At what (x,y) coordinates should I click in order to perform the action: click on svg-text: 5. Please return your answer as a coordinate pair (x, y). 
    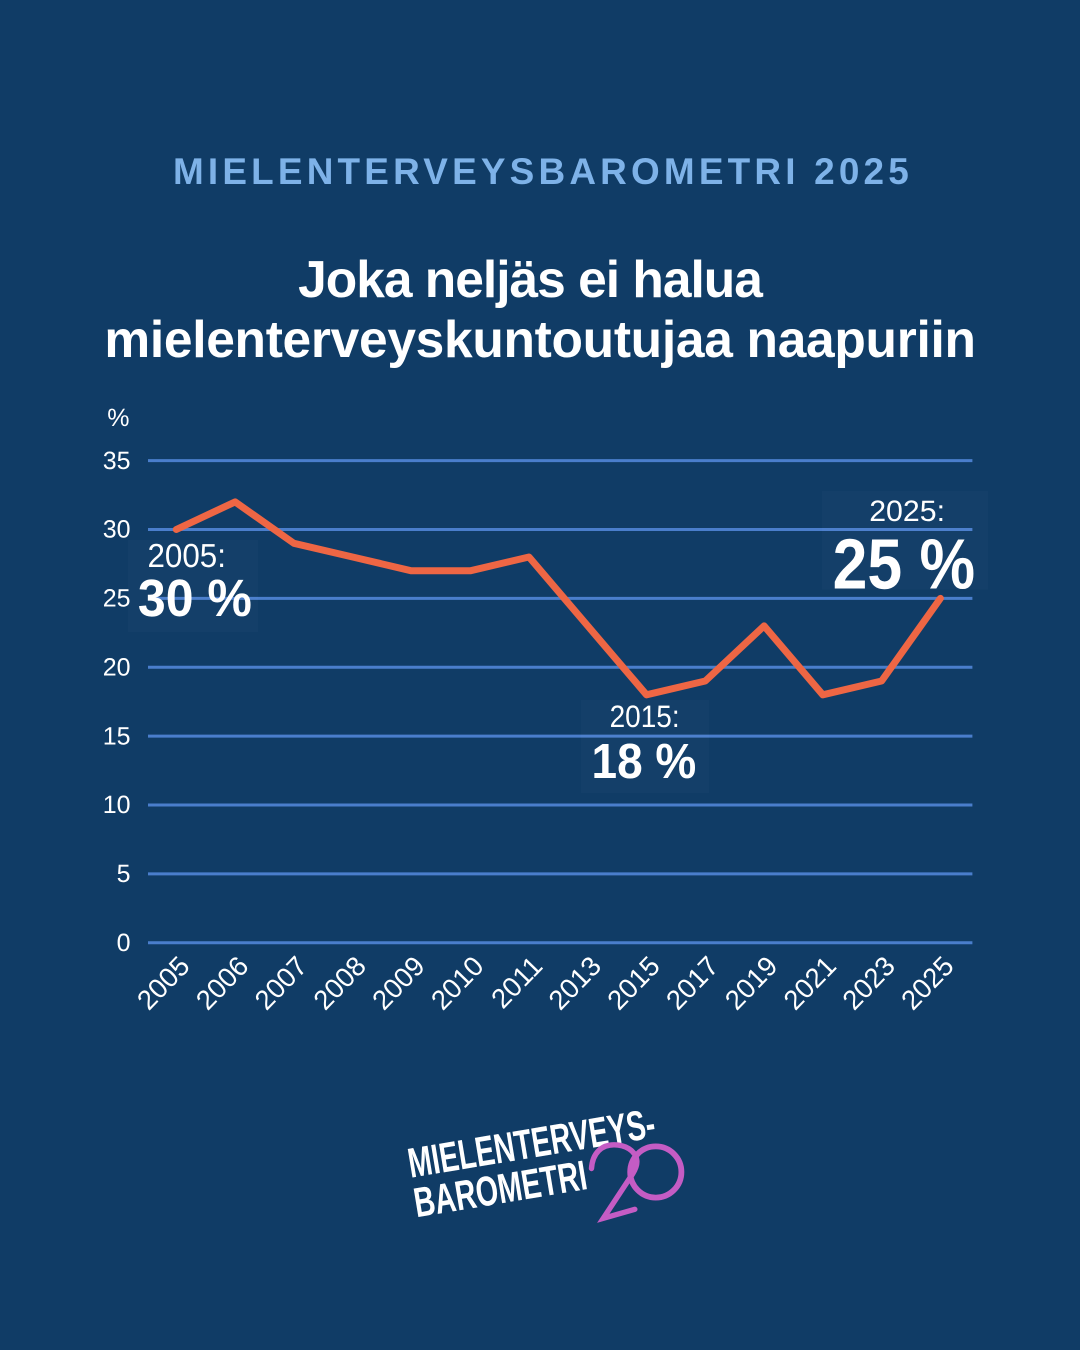
    Looking at the image, I should click on (124, 874).